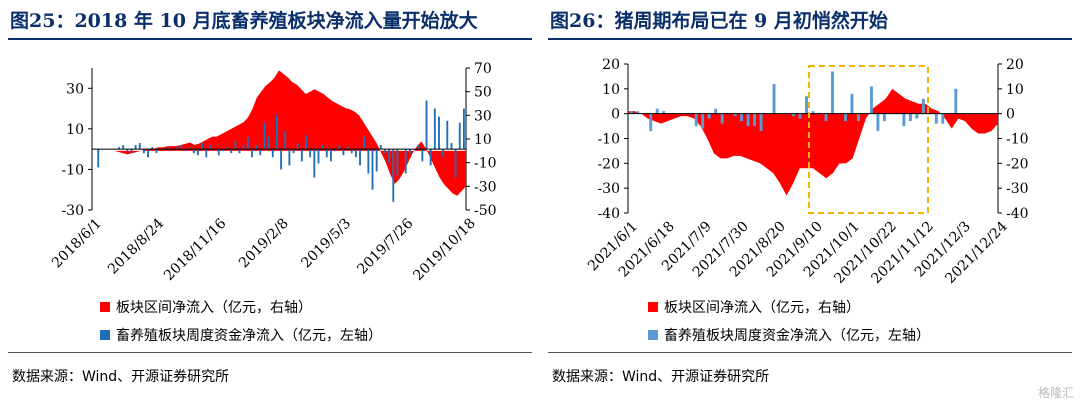  I want to click on x-tick-label: 2019/2/8, so click(264, 244).